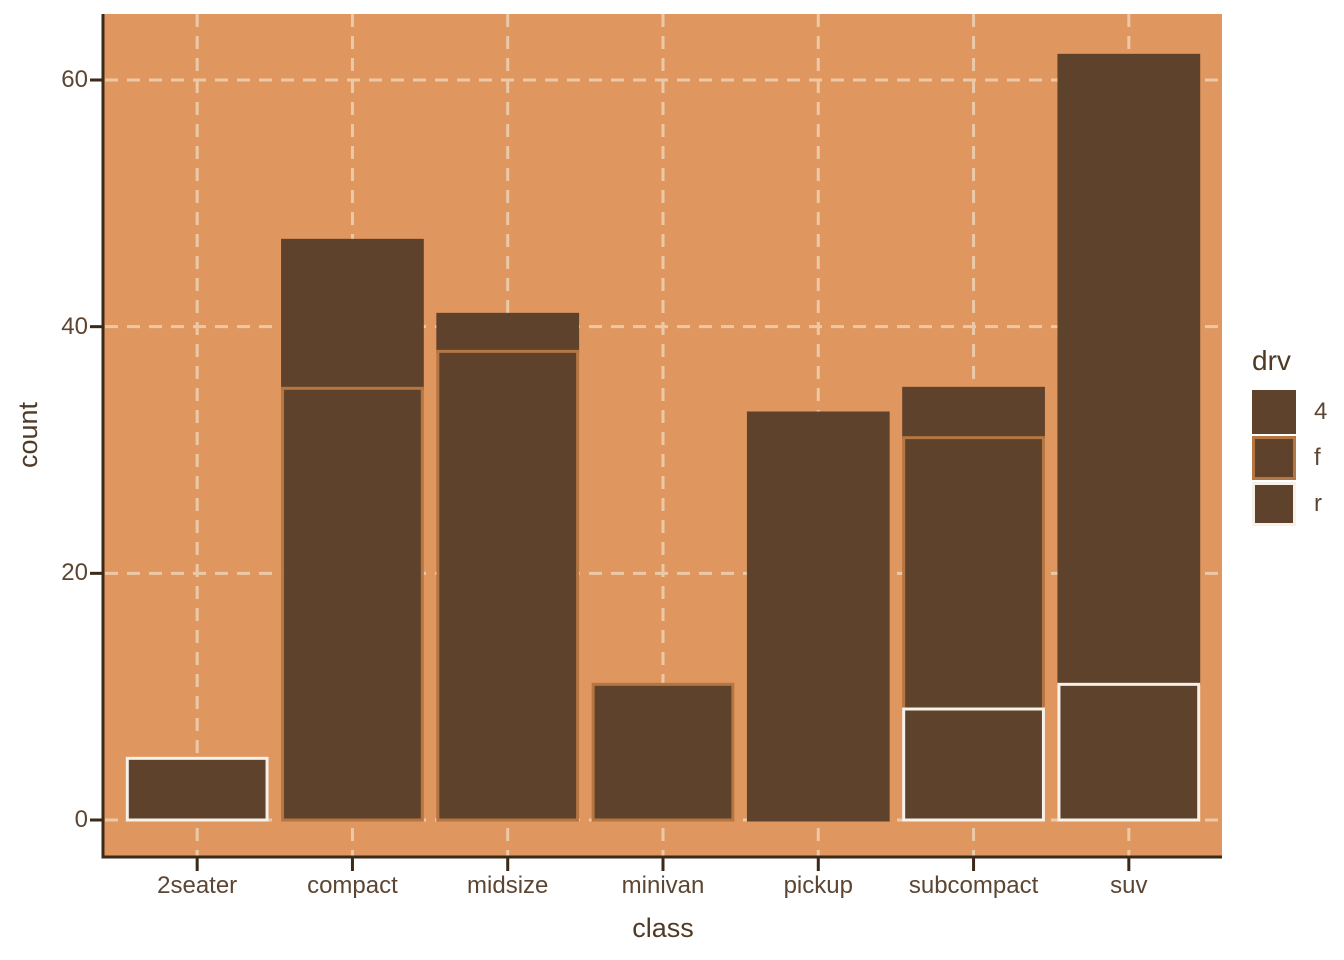 The width and height of the screenshot is (1344, 960). What do you see at coordinates (197, 885) in the screenshot?
I see `x-tick-label: 2seater` at bounding box center [197, 885].